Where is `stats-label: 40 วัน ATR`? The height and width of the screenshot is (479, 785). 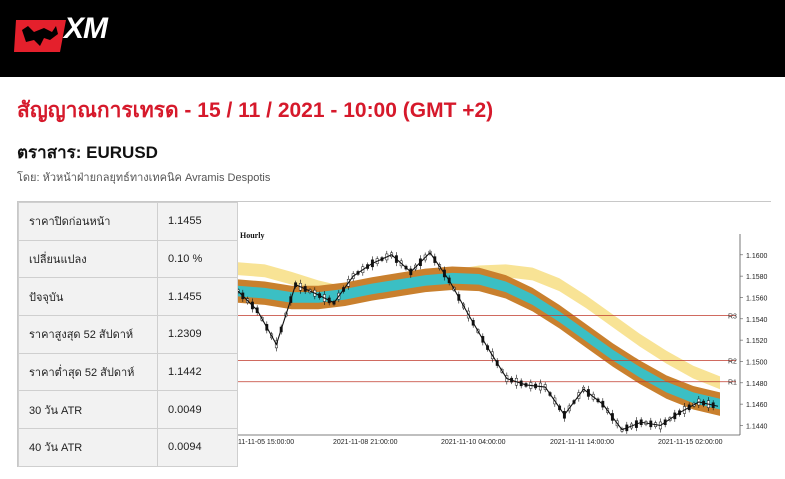 stats-label: 40 วัน ATR is located at coordinates (88, 447).